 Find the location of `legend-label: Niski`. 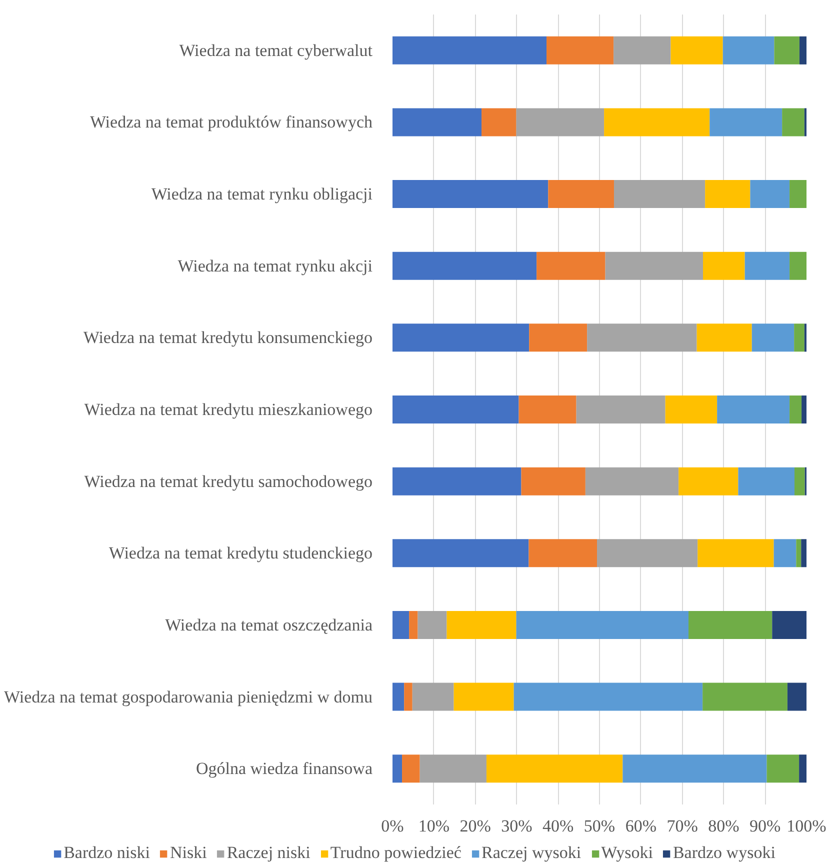

legend-label: Niski is located at coordinates (188, 853).